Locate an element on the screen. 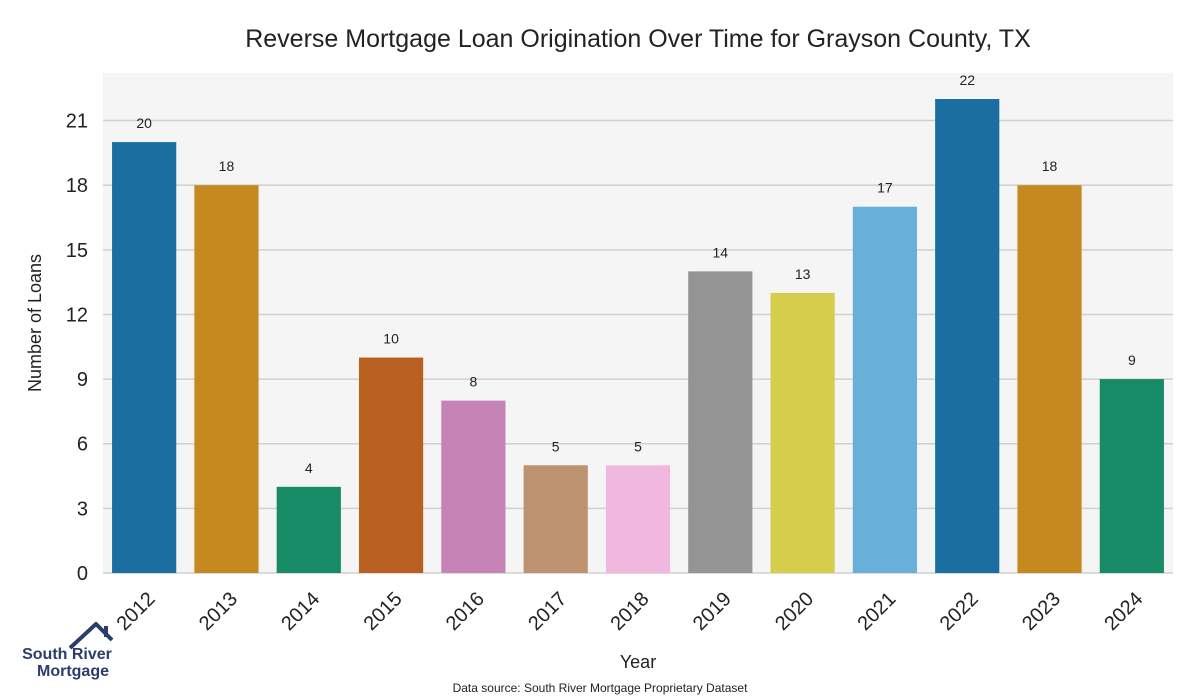 Image resolution: width=1200 pixels, height=700 pixels. y-tick-label: 12 is located at coordinates (77, 315).